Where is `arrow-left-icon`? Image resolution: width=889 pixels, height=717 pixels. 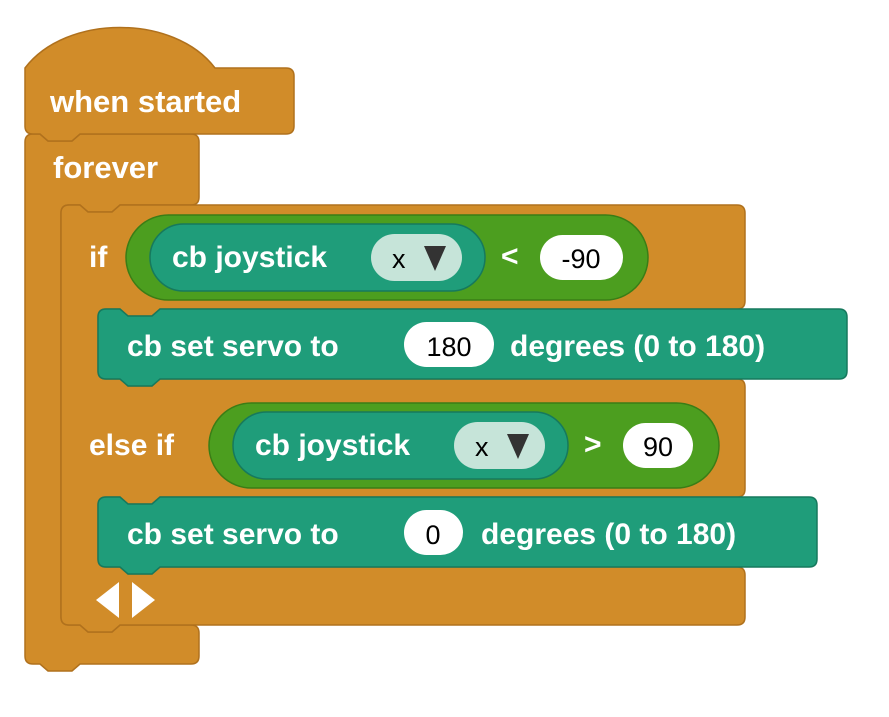 arrow-left-icon is located at coordinates (107, 600).